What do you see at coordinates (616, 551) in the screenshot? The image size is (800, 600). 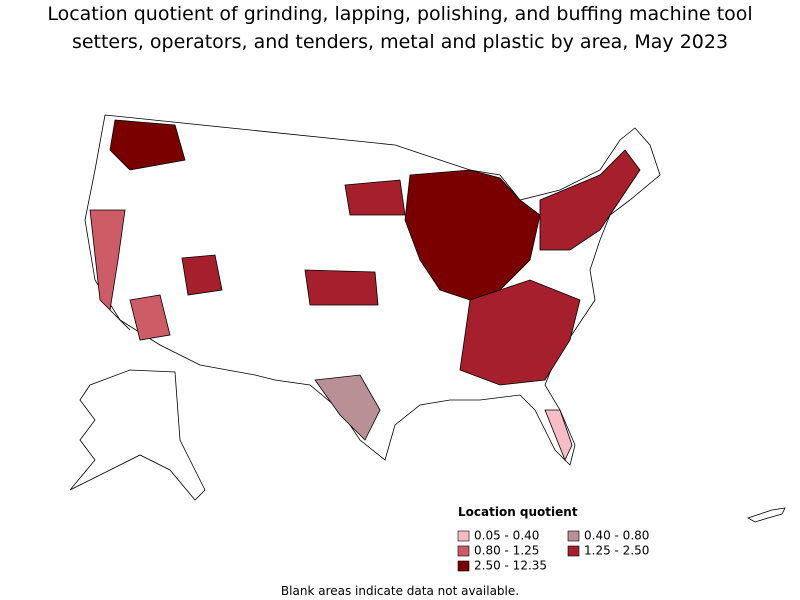 I see `legend-label: 1.25 - 2.50` at bounding box center [616, 551].